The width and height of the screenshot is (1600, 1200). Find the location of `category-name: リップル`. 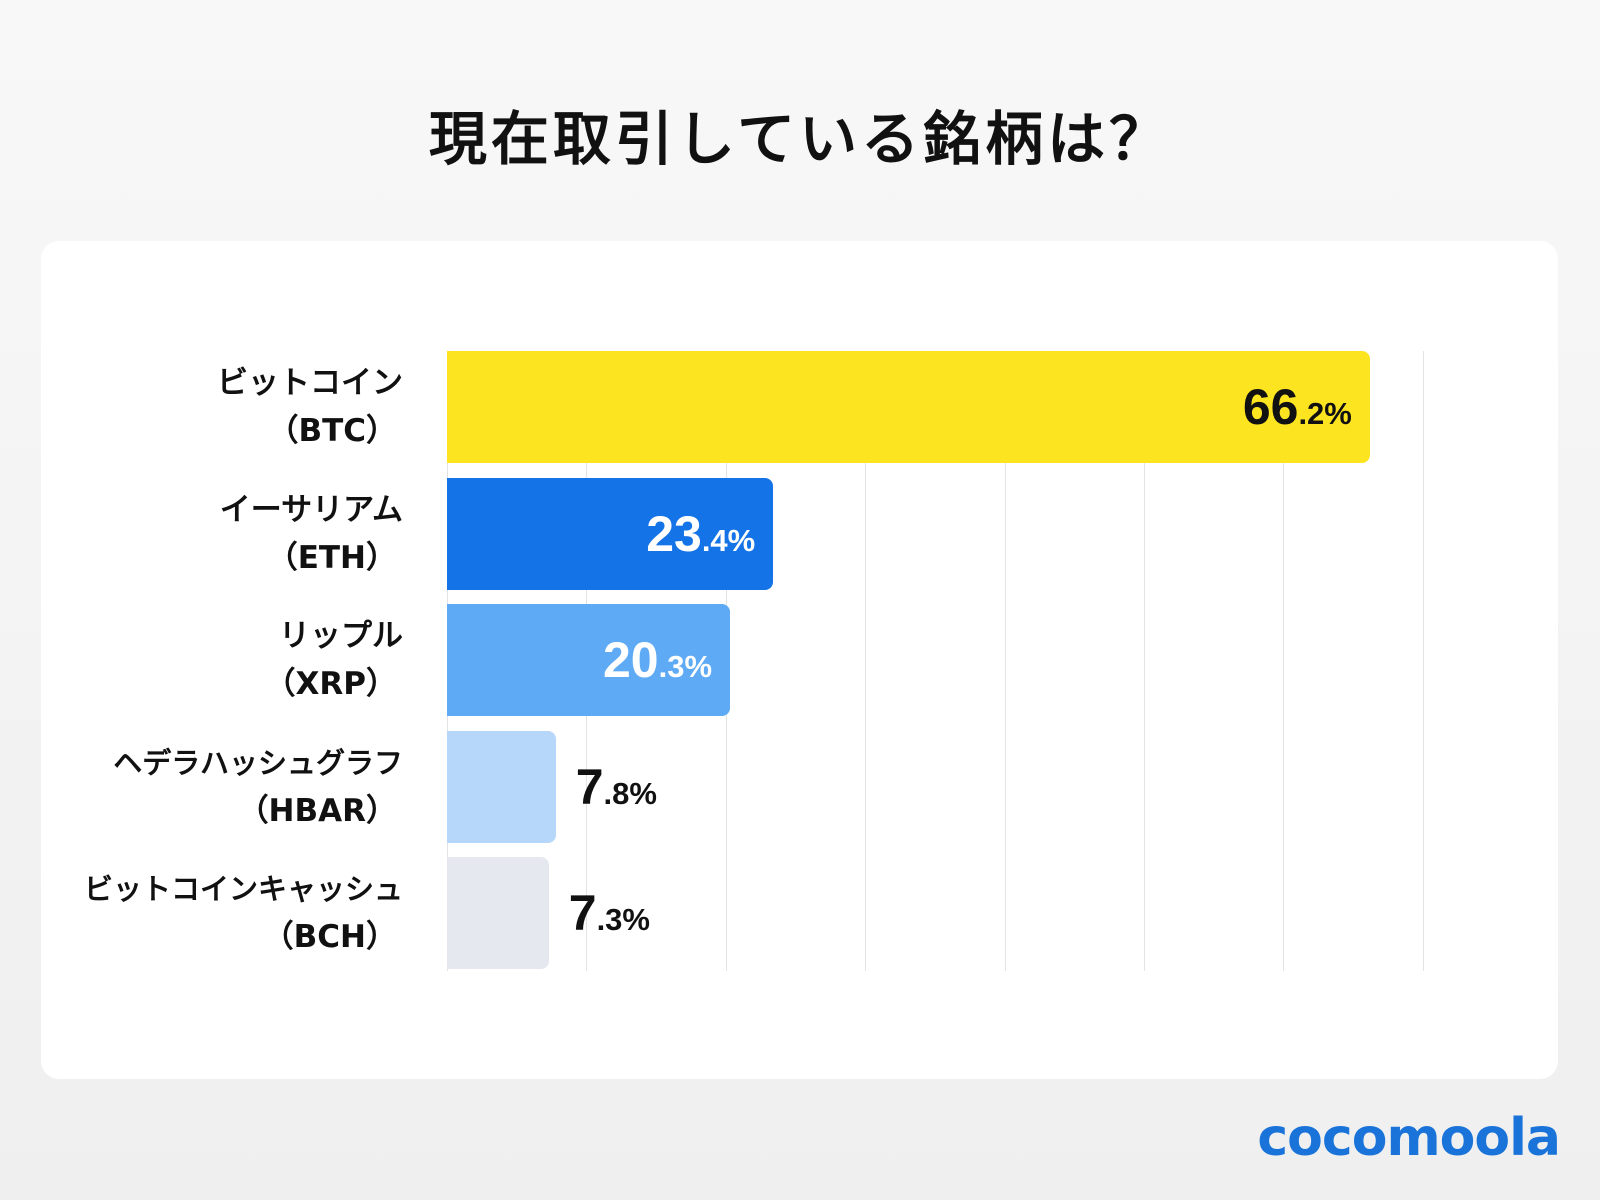

category-name: リップル is located at coordinates (341, 636).